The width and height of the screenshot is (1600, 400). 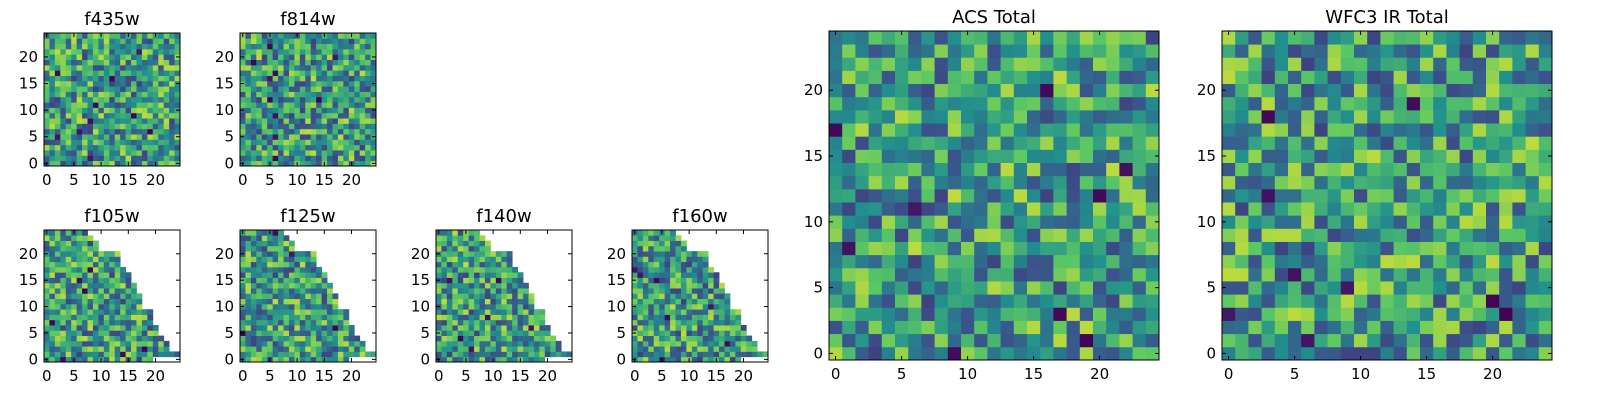 What do you see at coordinates (74, 180) in the screenshot?
I see `x-tick-label: 5` at bounding box center [74, 180].